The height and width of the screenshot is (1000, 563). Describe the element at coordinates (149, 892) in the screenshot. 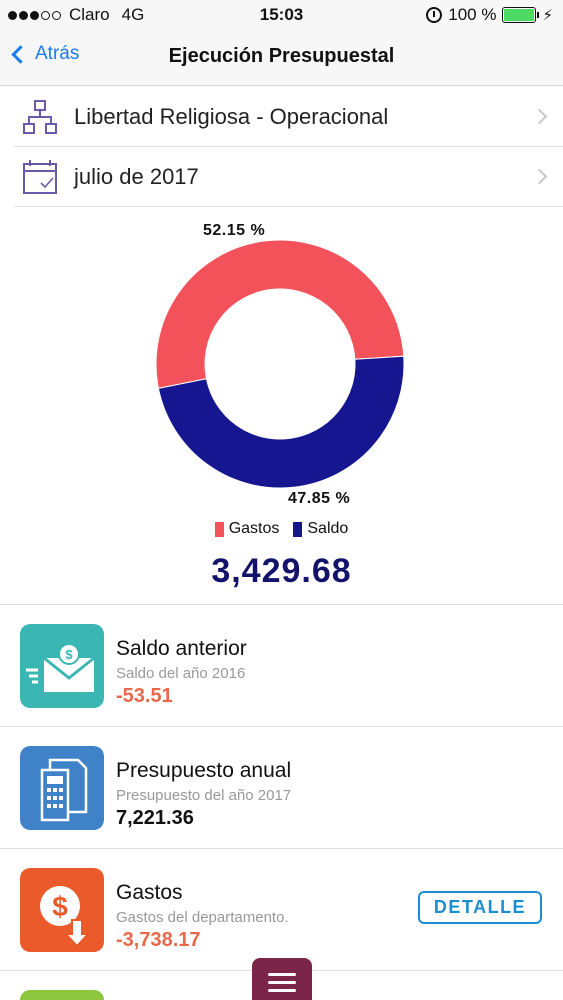

I see `item-title: Gastos` at that location.